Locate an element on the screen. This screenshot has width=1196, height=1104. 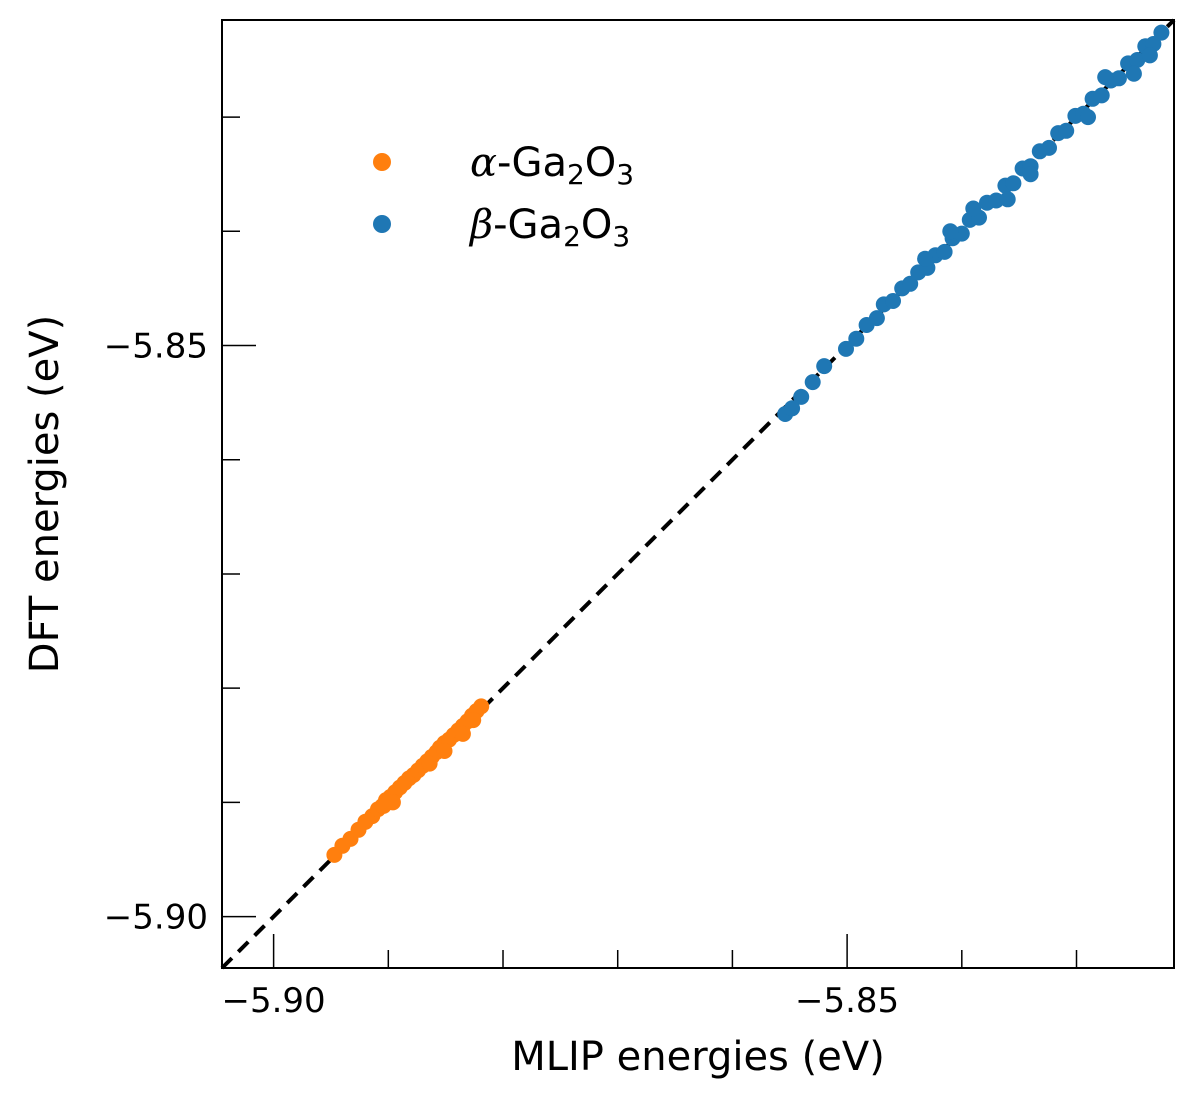
series-alpha is located at coordinates (408, 780).